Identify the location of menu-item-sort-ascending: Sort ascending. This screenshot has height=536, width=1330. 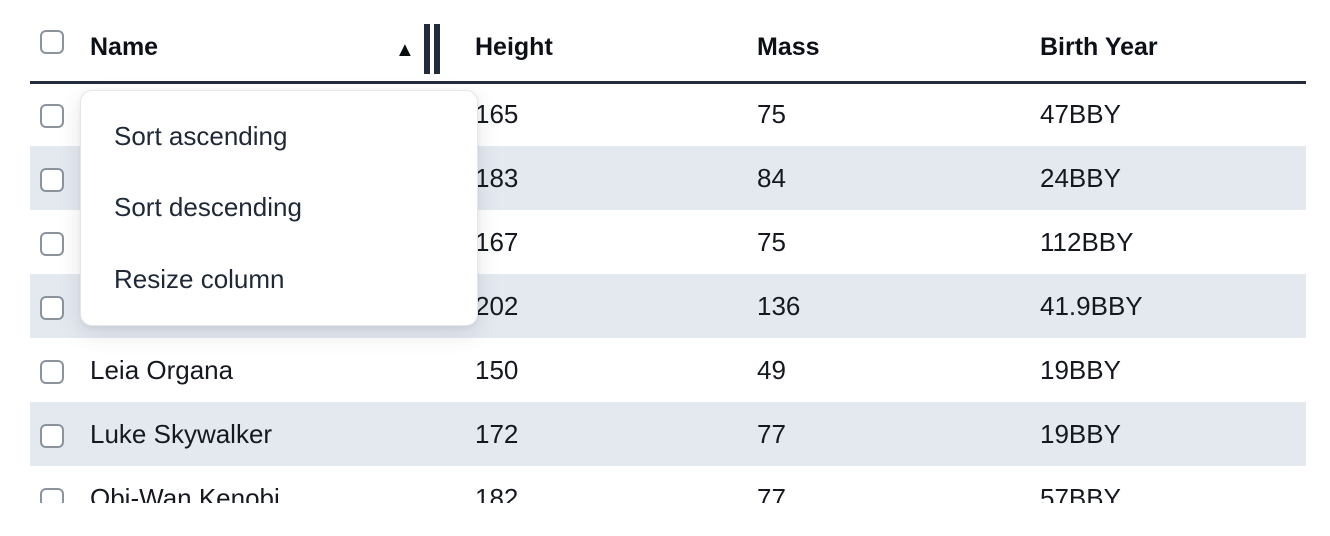
(201, 136).